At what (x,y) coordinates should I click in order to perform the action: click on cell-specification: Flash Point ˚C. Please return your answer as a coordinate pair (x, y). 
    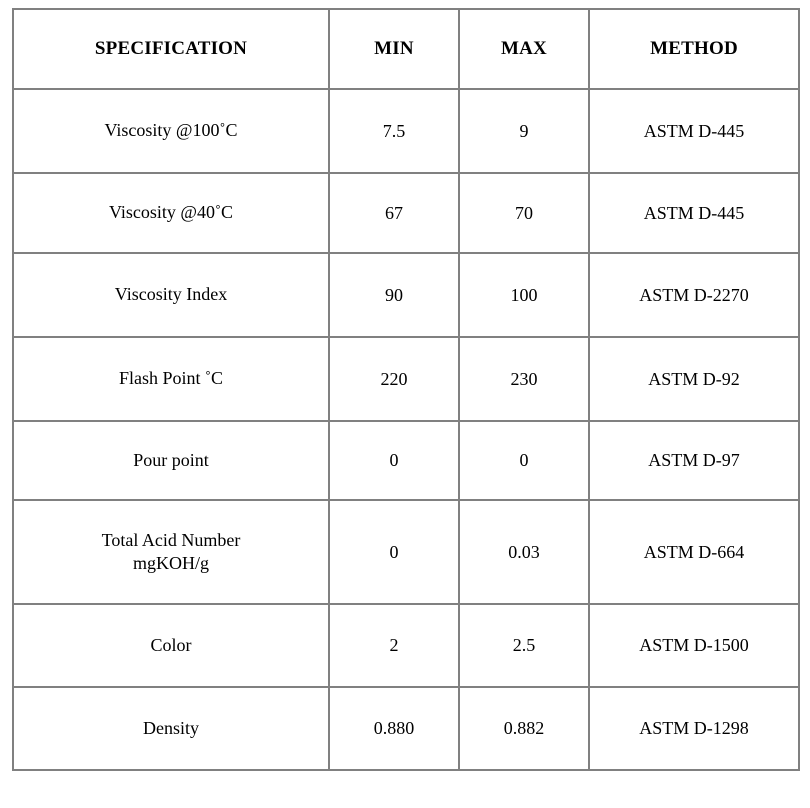
    Looking at the image, I should click on (171, 379).